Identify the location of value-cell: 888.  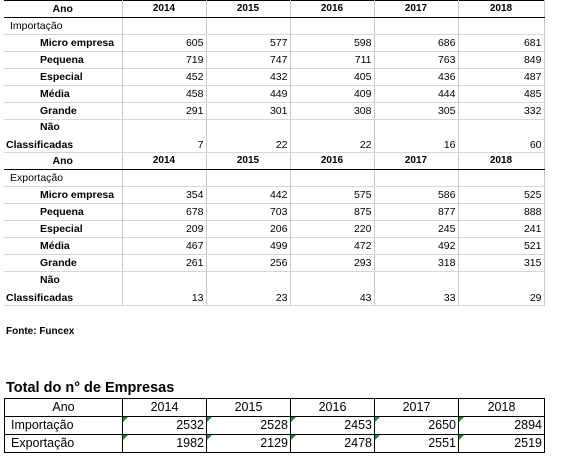
(501, 212).